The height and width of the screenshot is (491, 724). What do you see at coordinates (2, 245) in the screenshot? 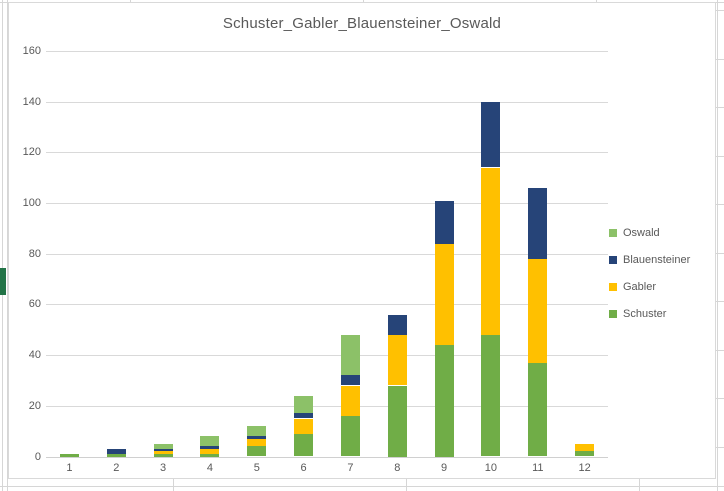
I see `sheet-gridline-vertical-far-left` at bounding box center [2, 245].